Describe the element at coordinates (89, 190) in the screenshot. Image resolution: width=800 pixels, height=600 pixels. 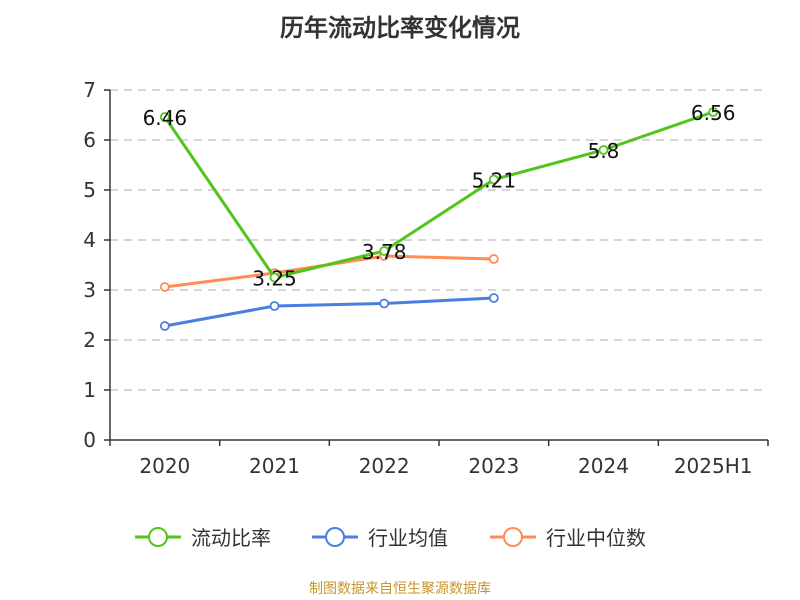
I see `y-tick-label: 5` at that location.